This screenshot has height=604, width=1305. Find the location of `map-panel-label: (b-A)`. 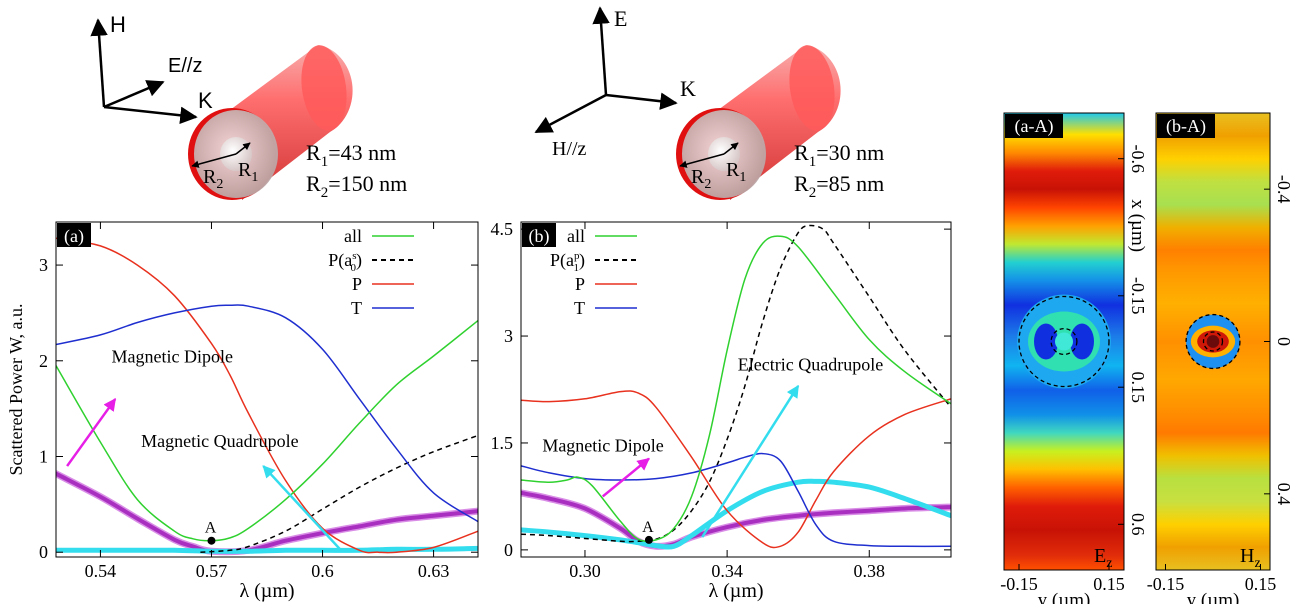

map-panel-label: (b-A) is located at coordinates (1186, 126).